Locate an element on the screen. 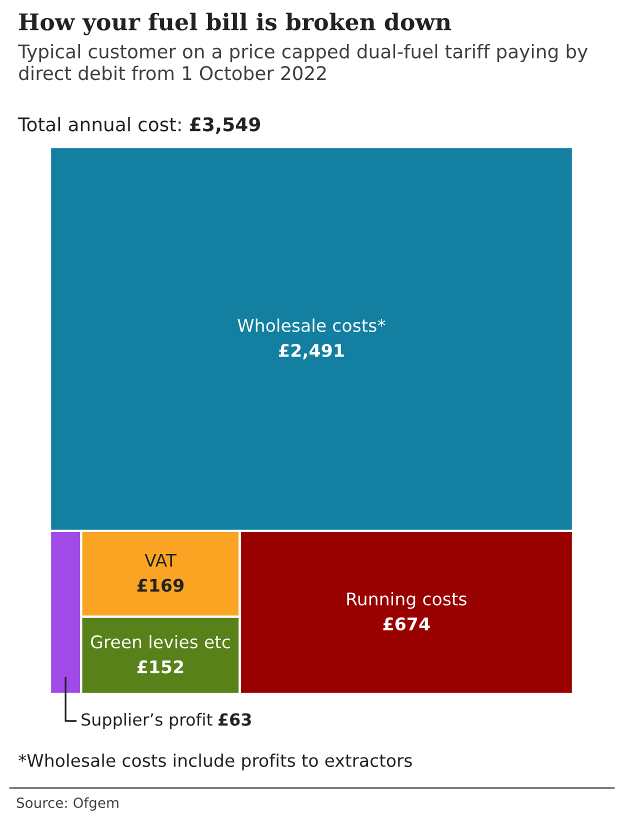  text: Typical customer on a price capped dual-fuel tariff paying by direct debit from 1 October 2022 is located at coordinates (303, 62).